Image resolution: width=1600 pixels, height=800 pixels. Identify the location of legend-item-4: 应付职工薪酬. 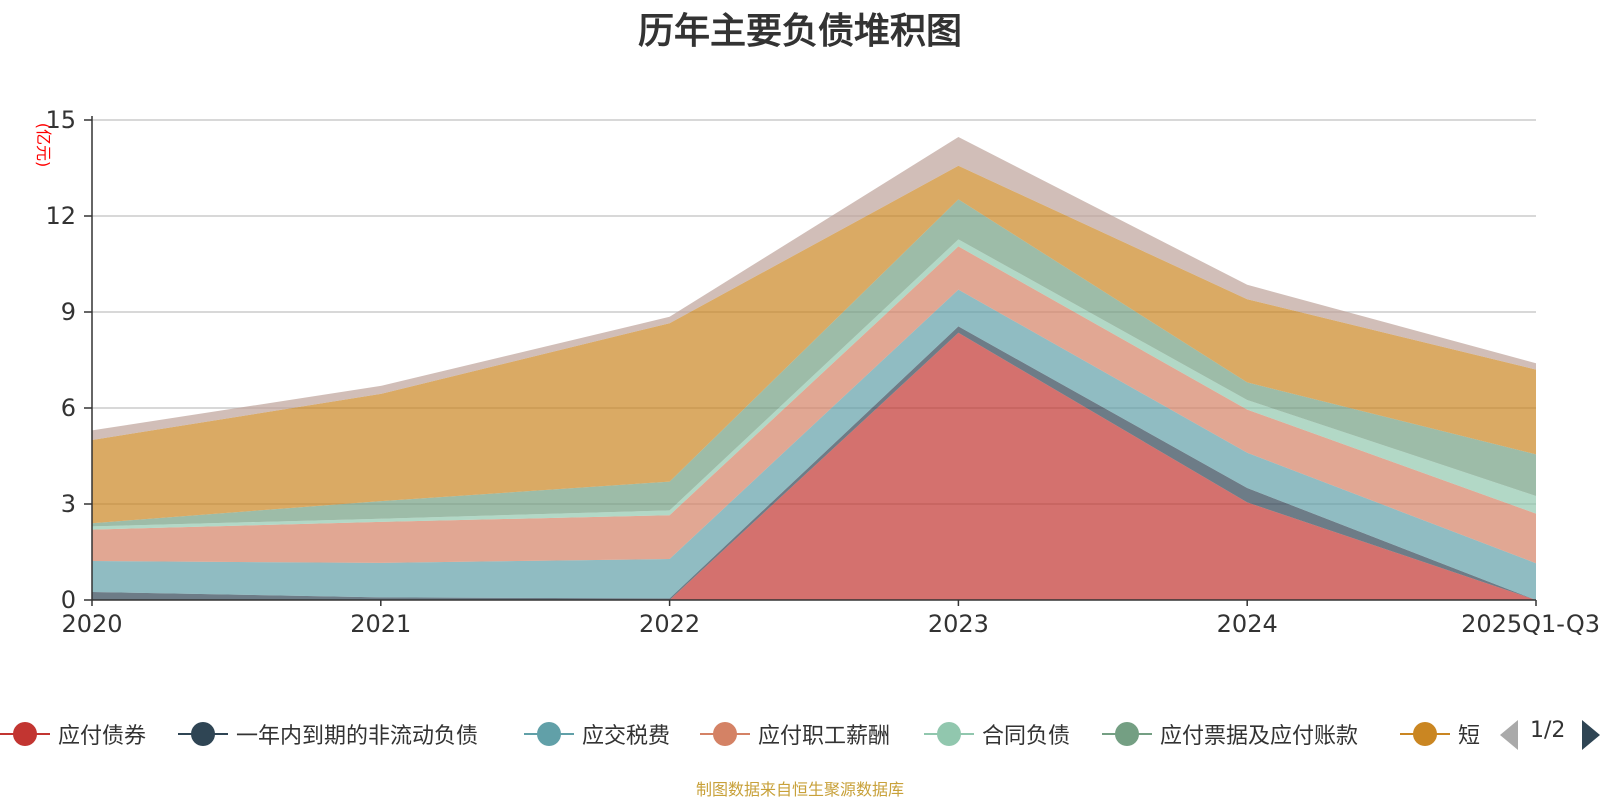
(795, 734).